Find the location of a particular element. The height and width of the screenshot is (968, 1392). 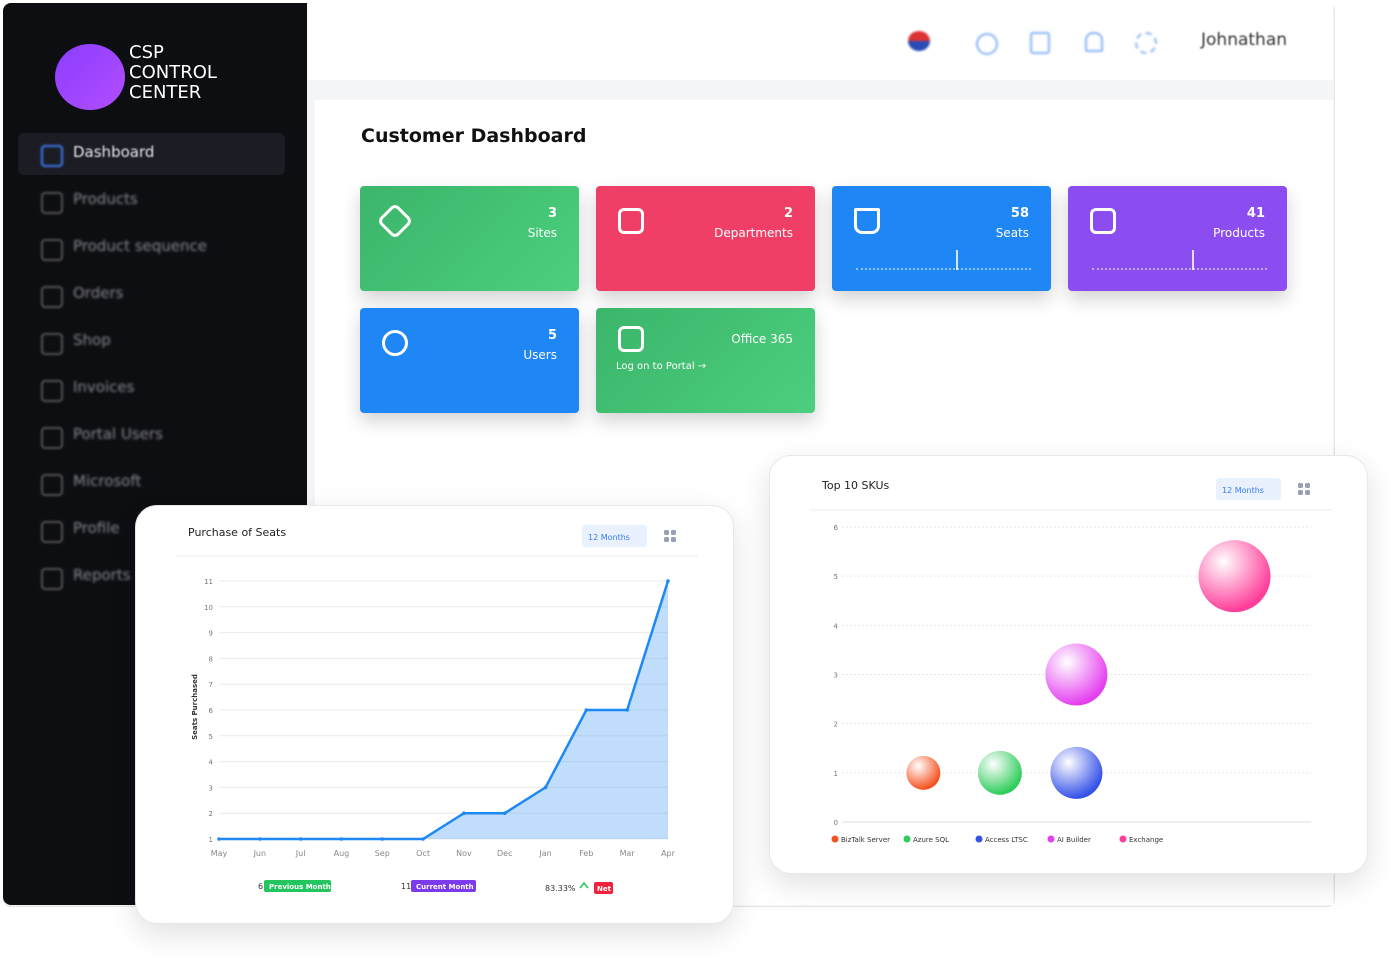

y-tick-label: 11 is located at coordinates (208, 582).